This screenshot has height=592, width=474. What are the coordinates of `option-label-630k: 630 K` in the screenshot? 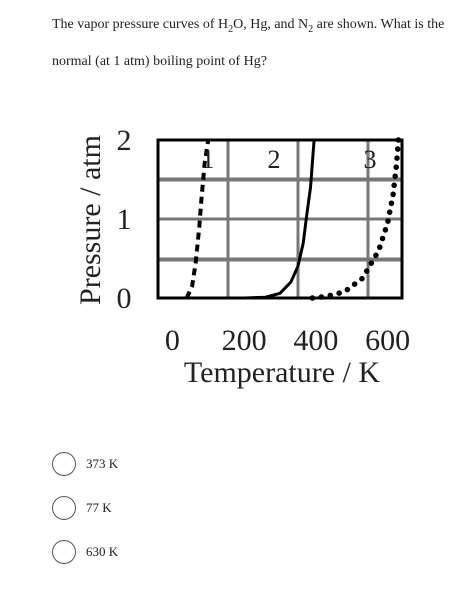 It's located at (102, 551).